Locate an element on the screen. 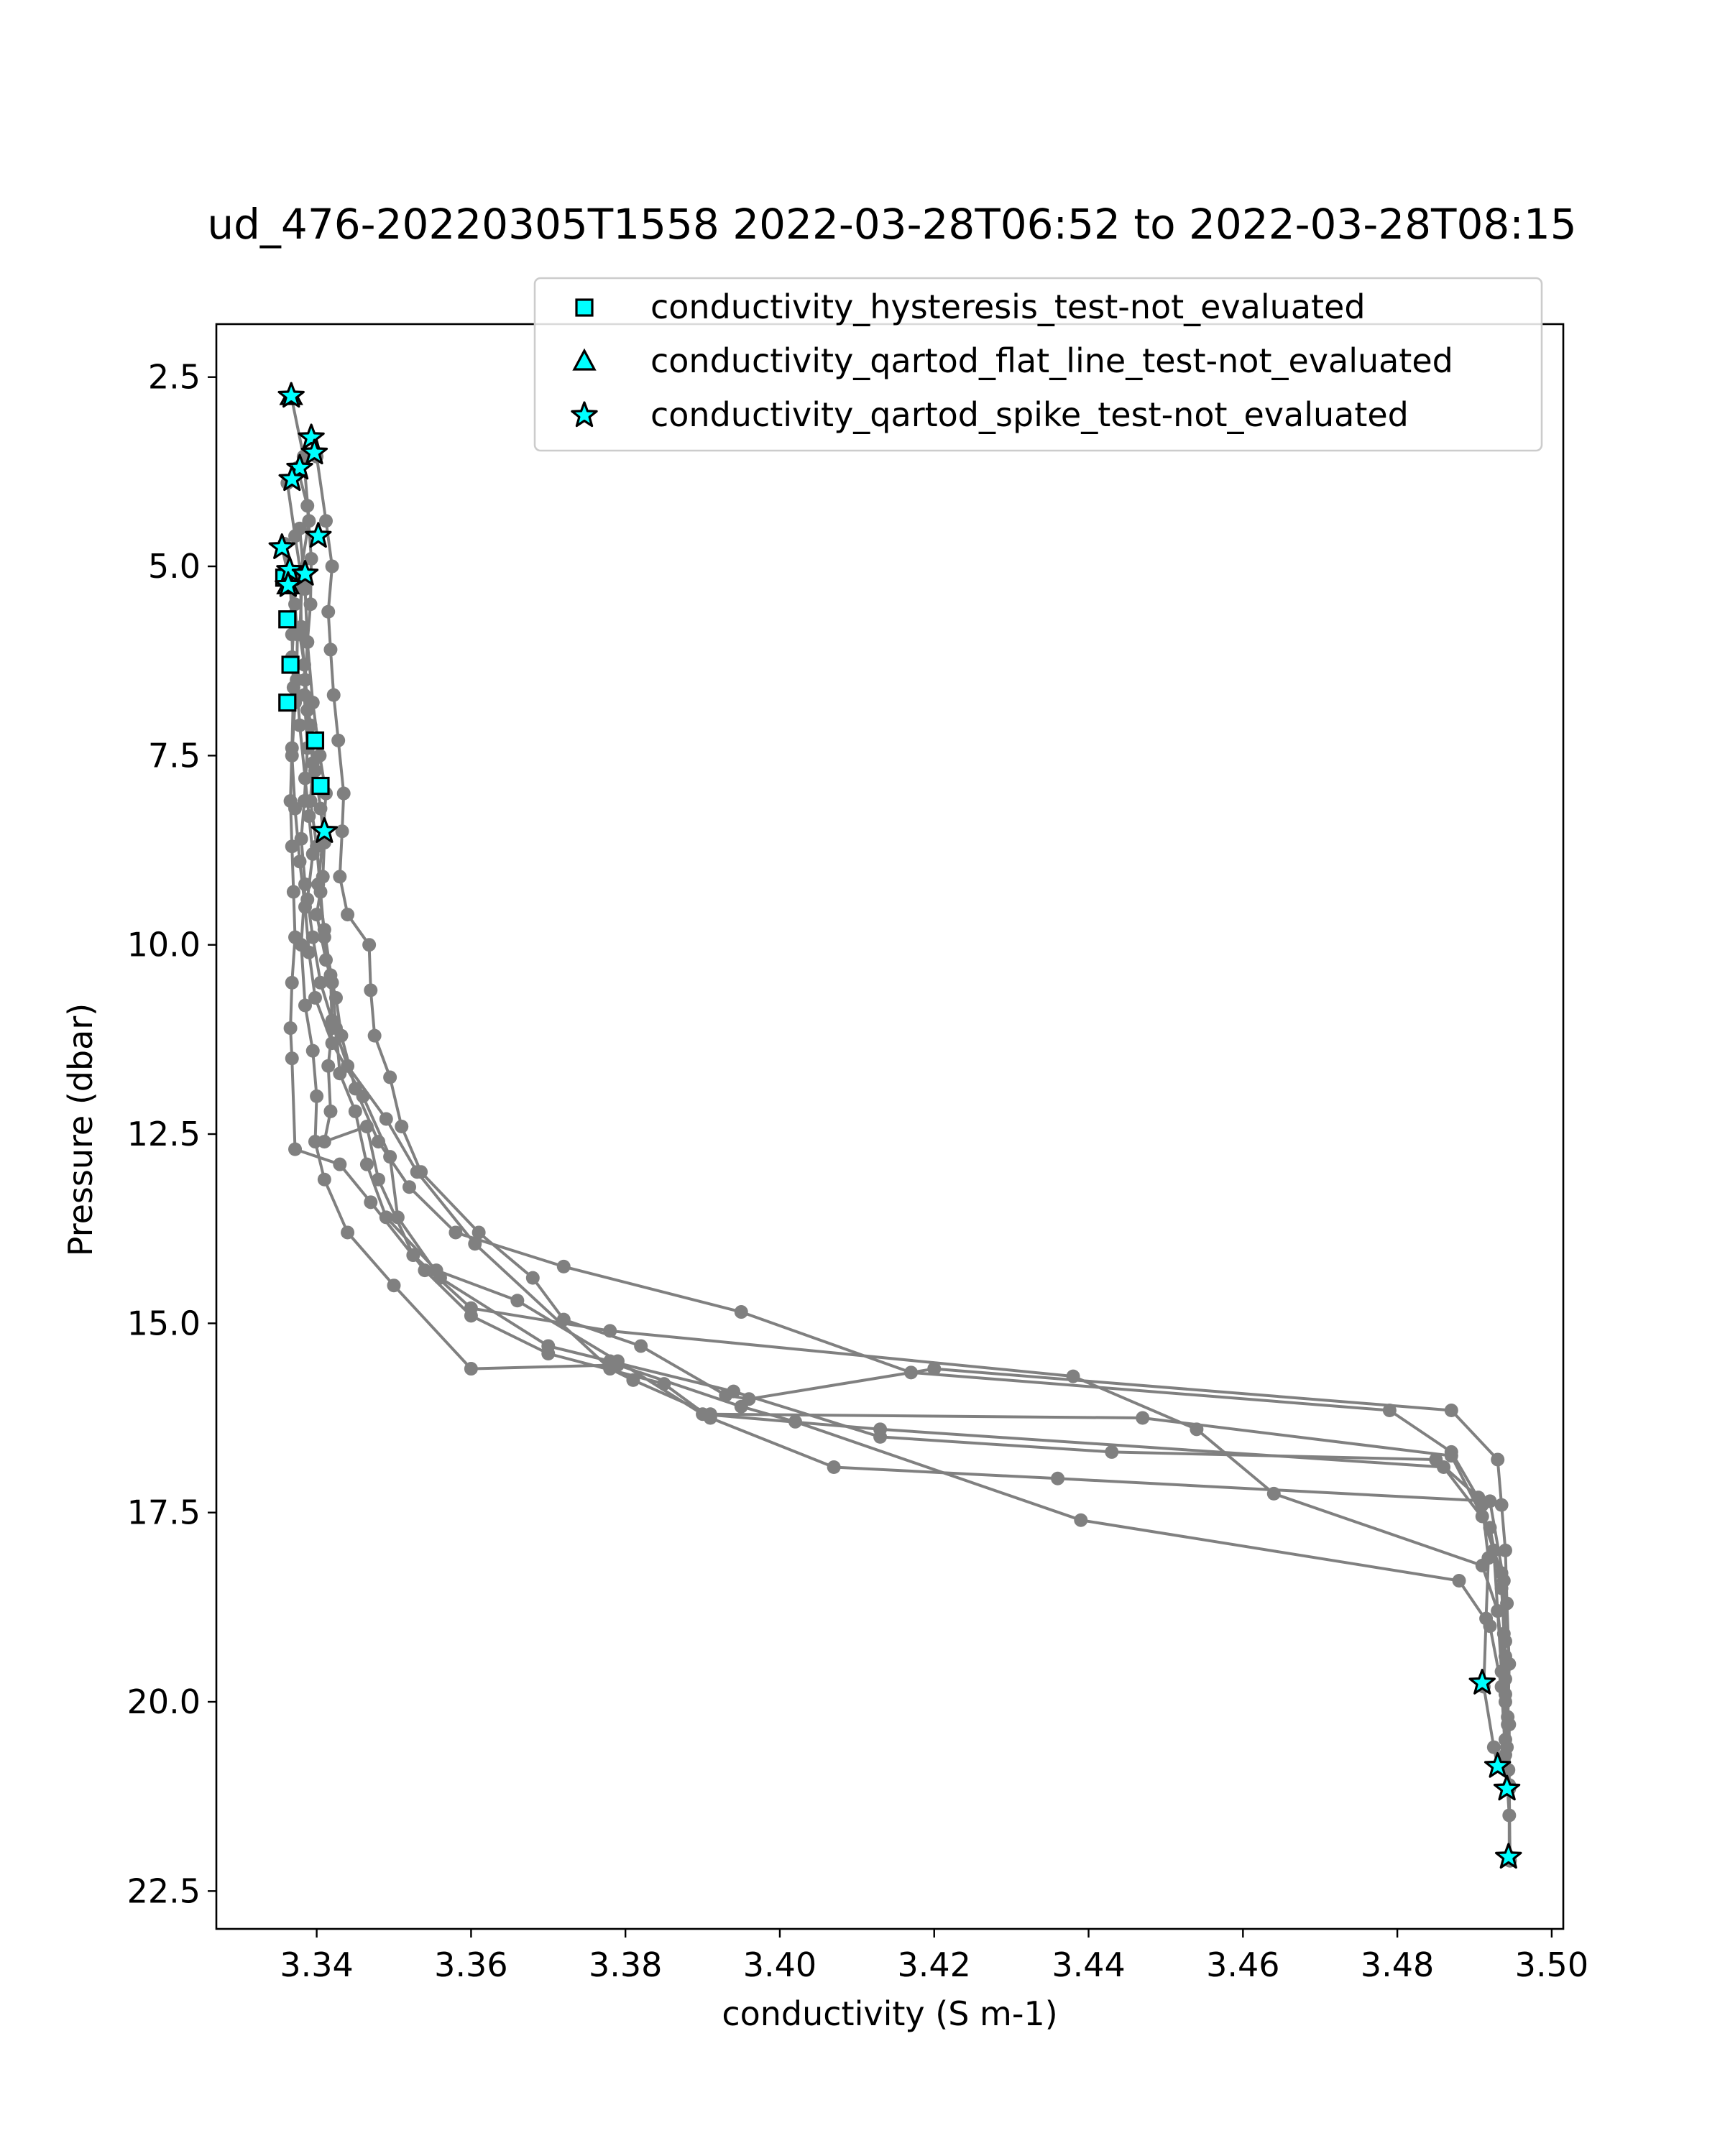  legend-spike-marker is located at coordinates (584, 414).